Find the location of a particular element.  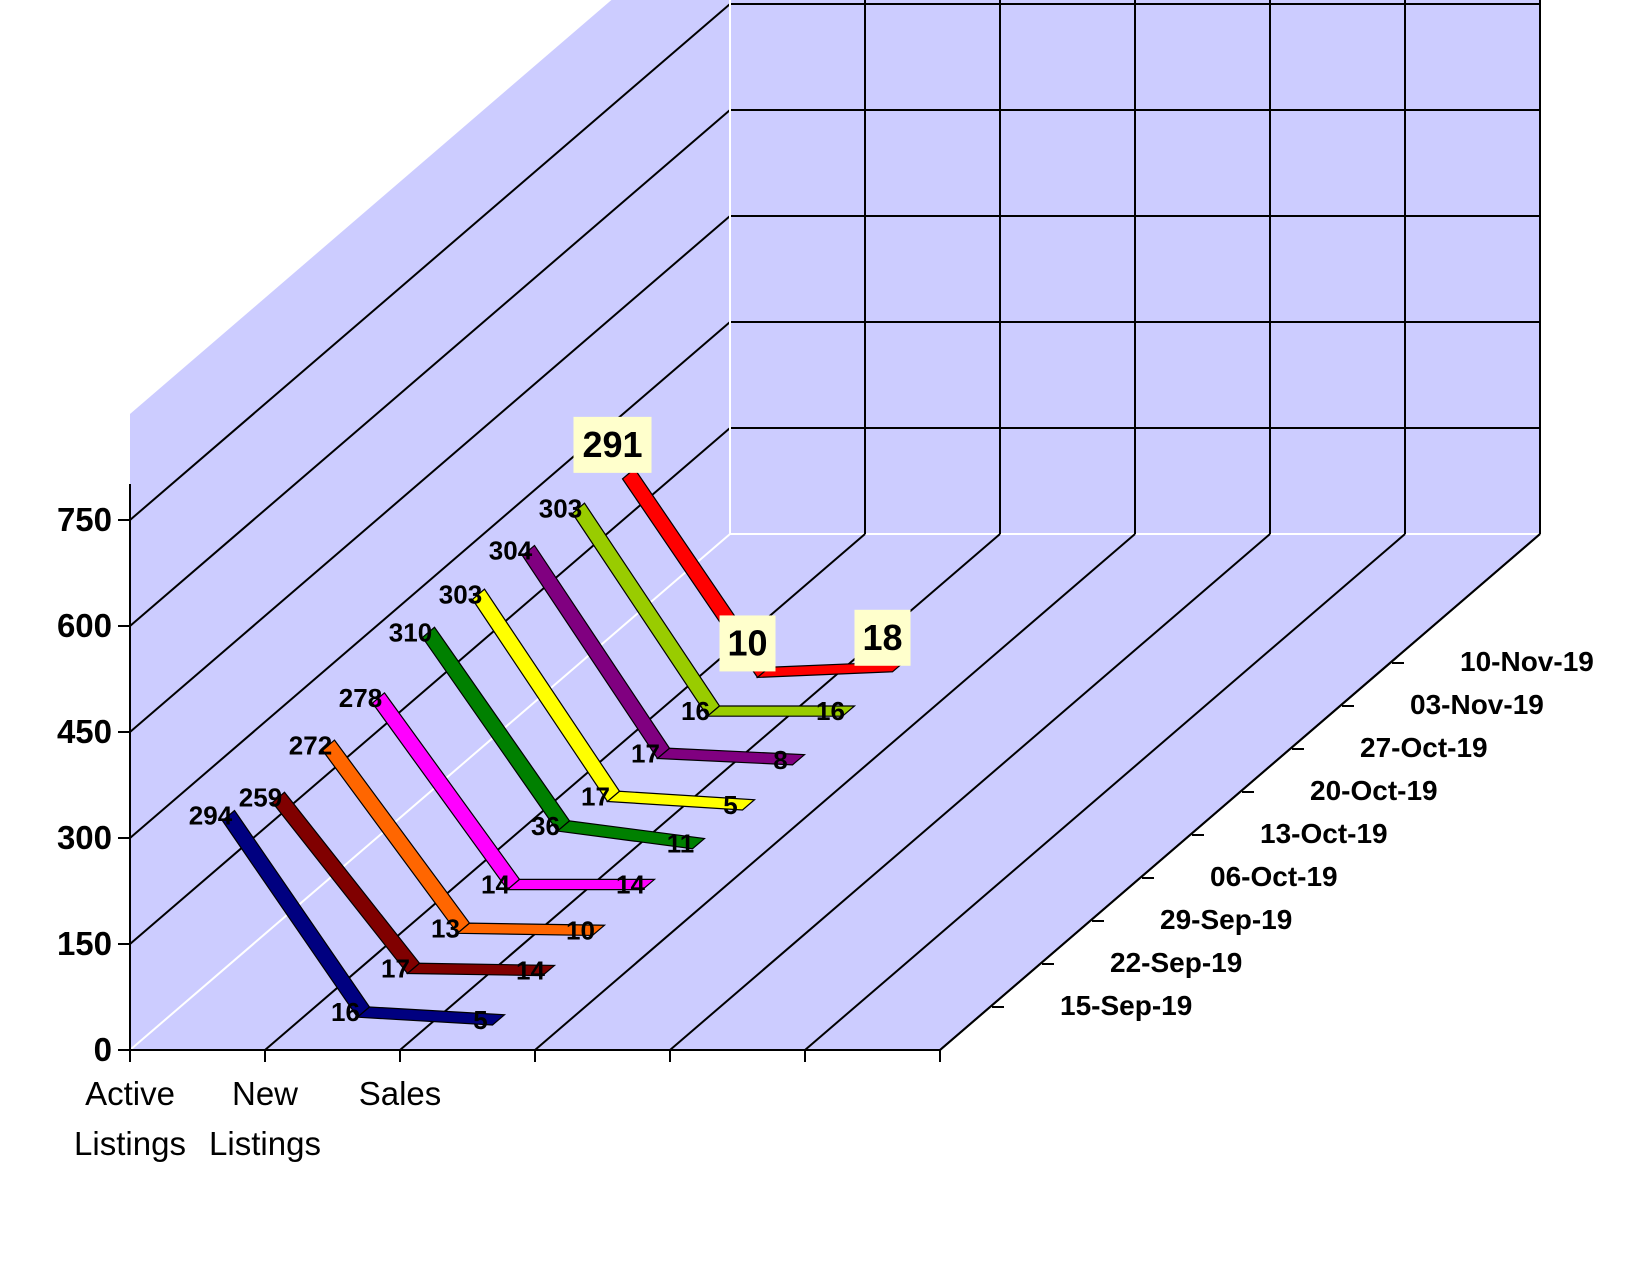

point-label: 259 is located at coordinates (260, 797).